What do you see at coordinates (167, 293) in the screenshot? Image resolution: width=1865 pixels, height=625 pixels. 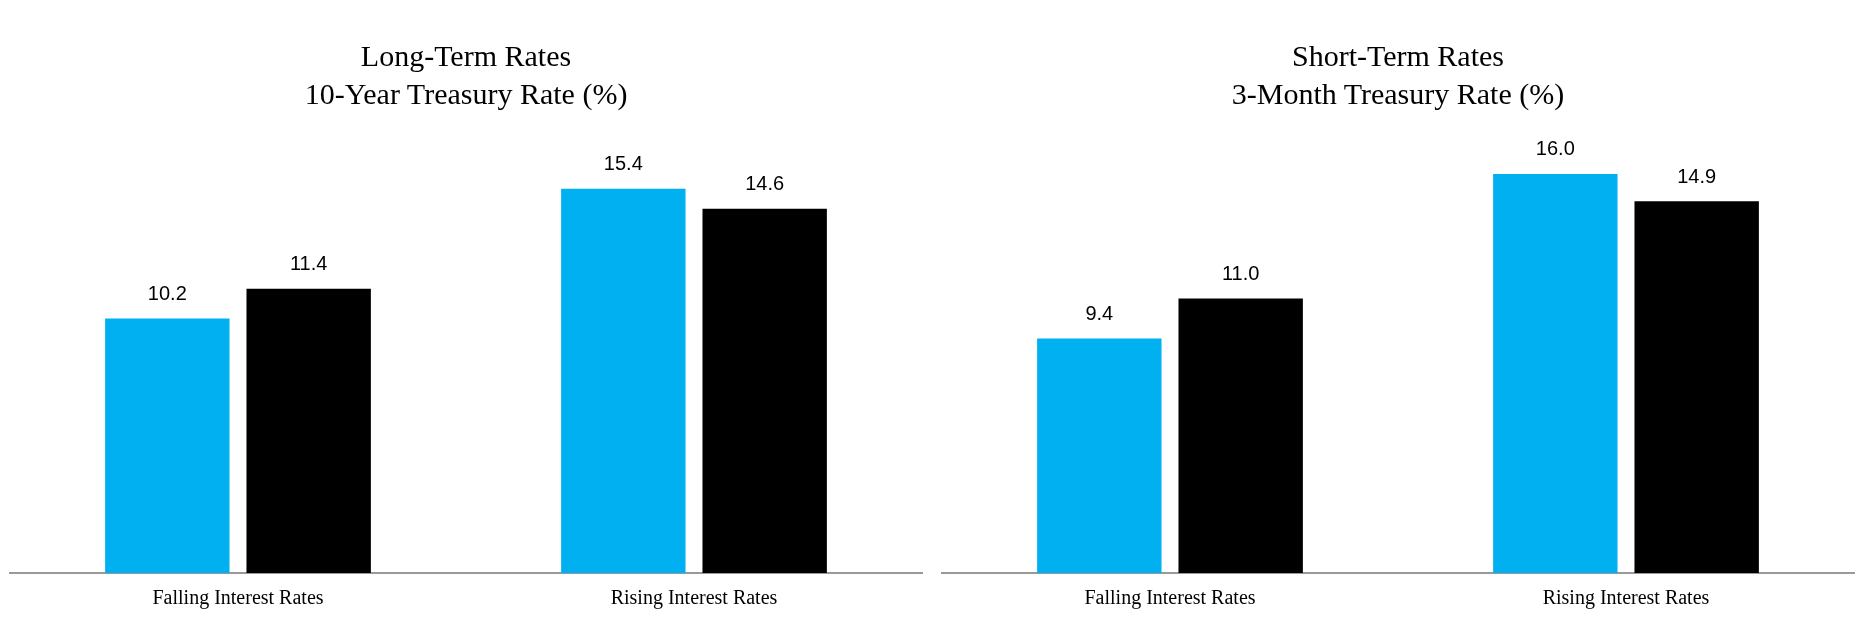 I see `data-label: 10.2` at bounding box center [167, 293].